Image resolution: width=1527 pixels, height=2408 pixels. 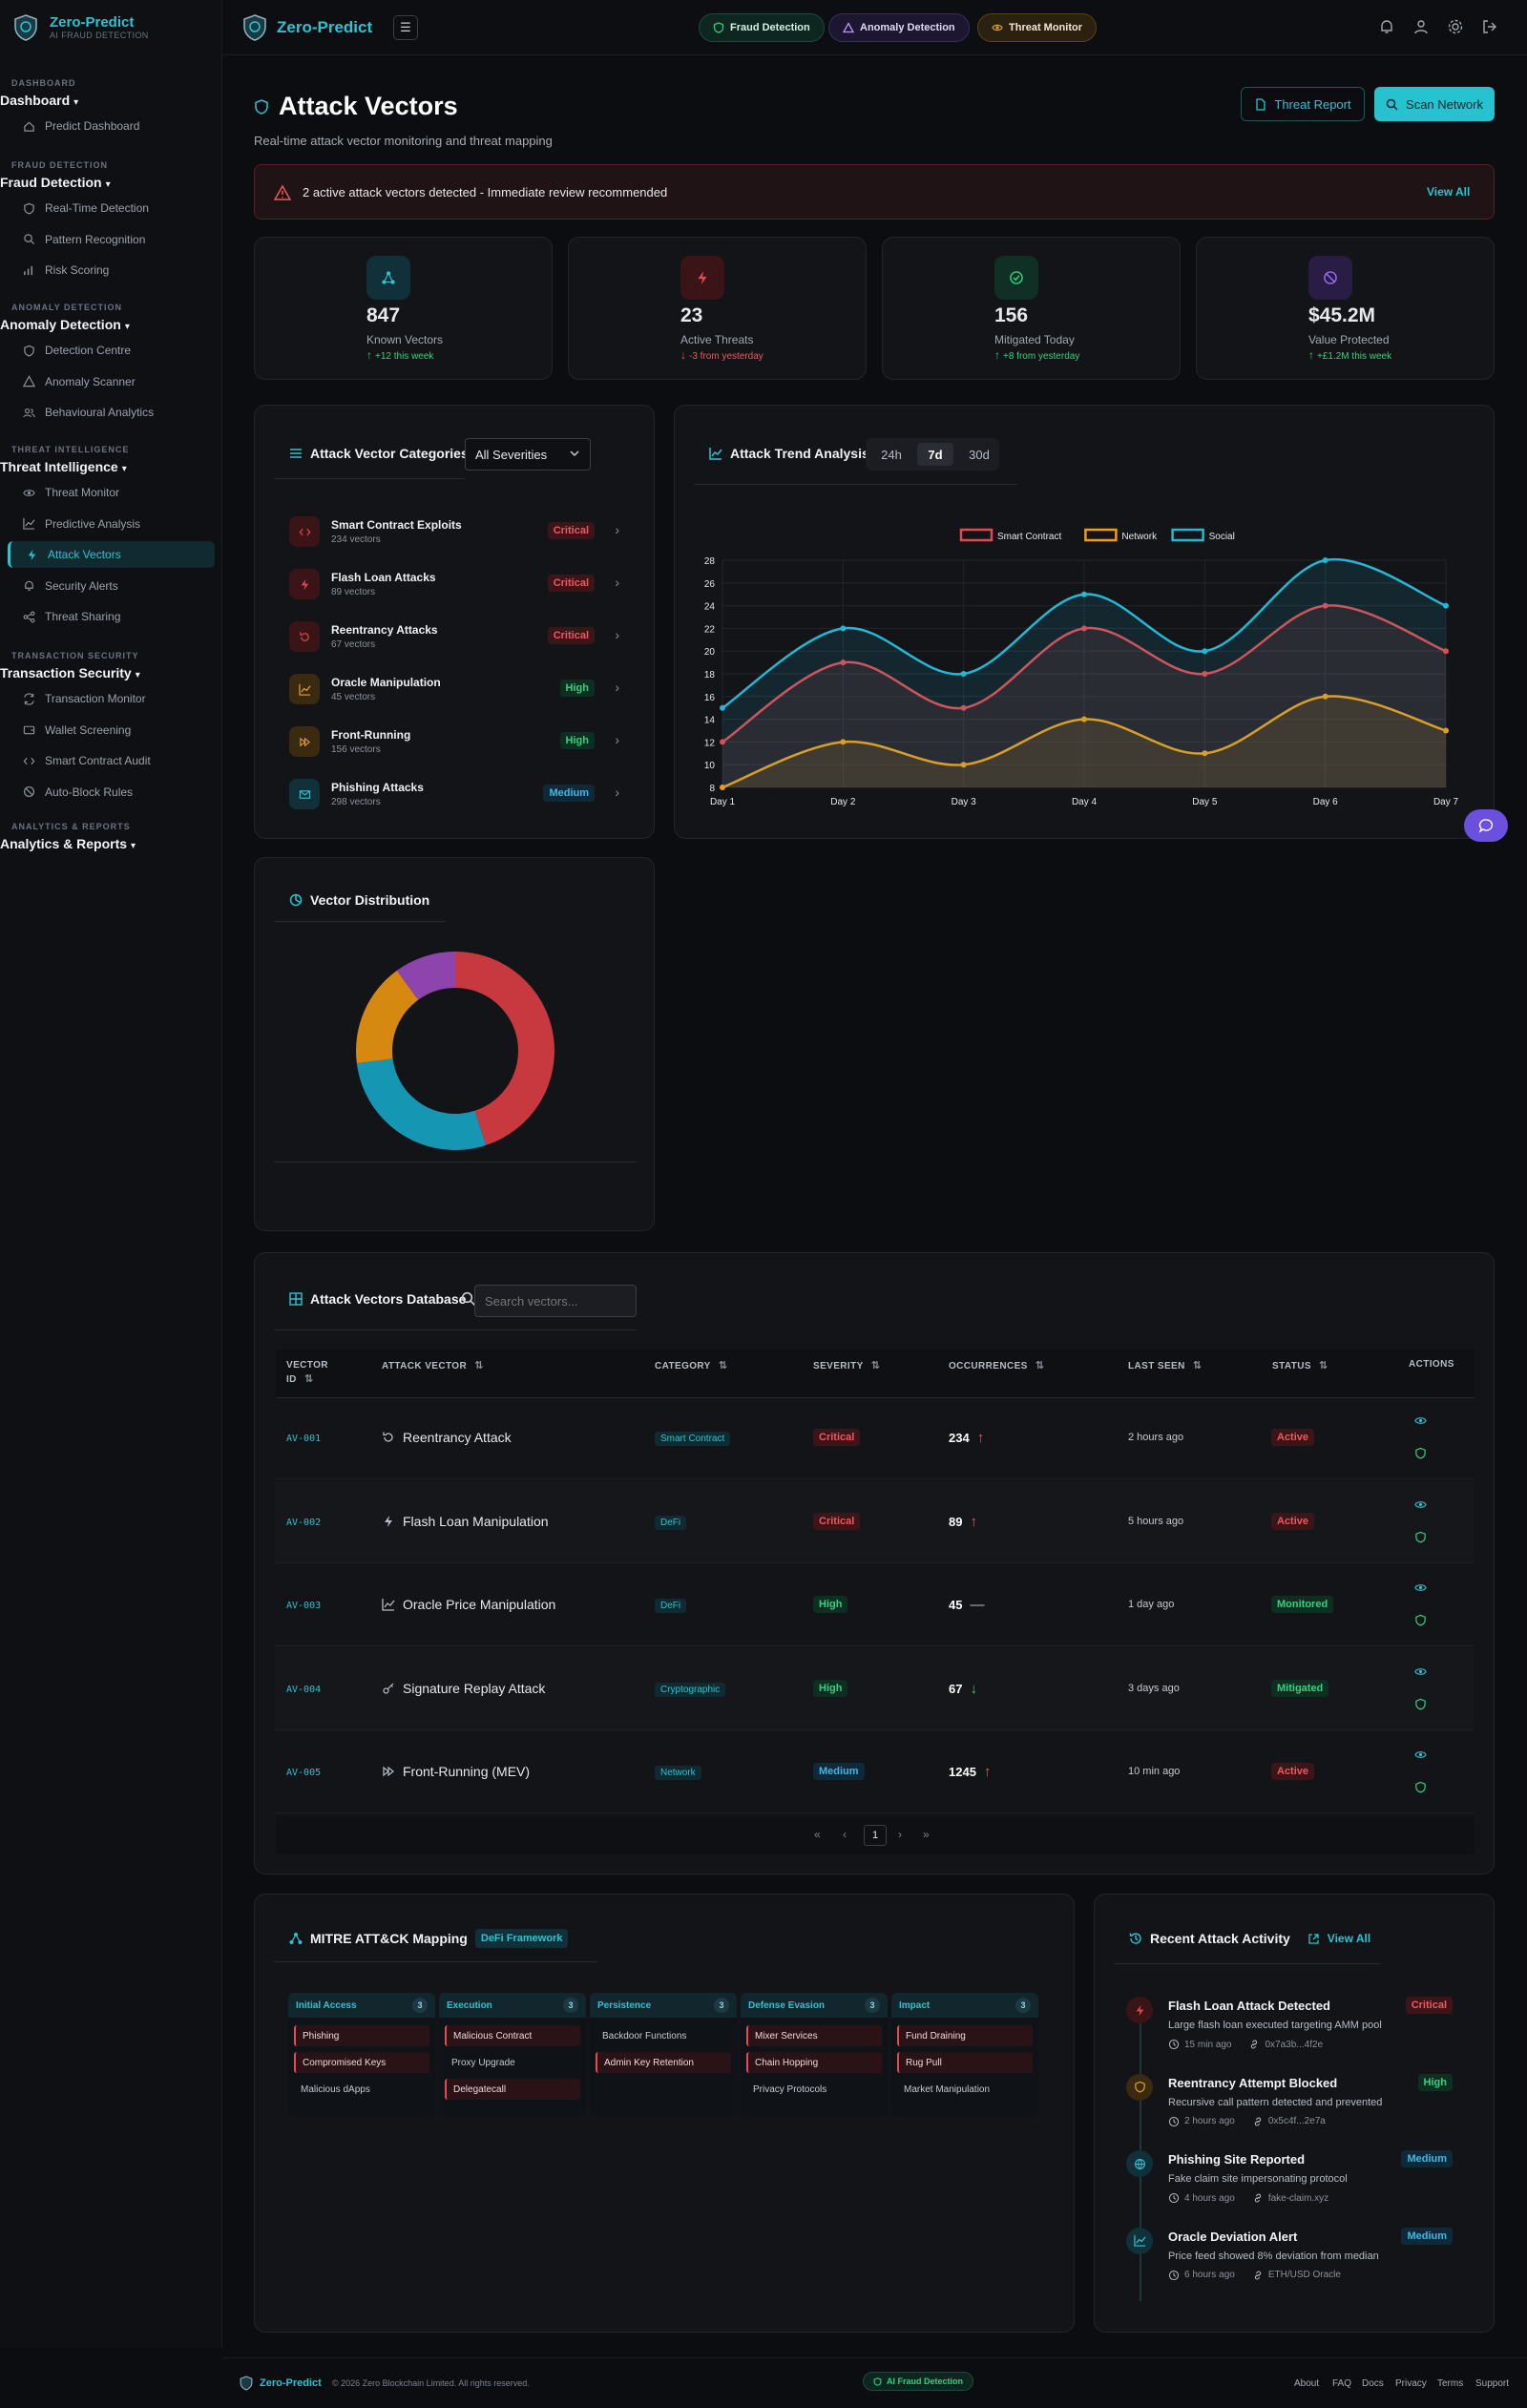 What do you see at coordinates (927, 1834) in the screenshot?
I see `last-page-button: »` at bounding box center [927, 1834].